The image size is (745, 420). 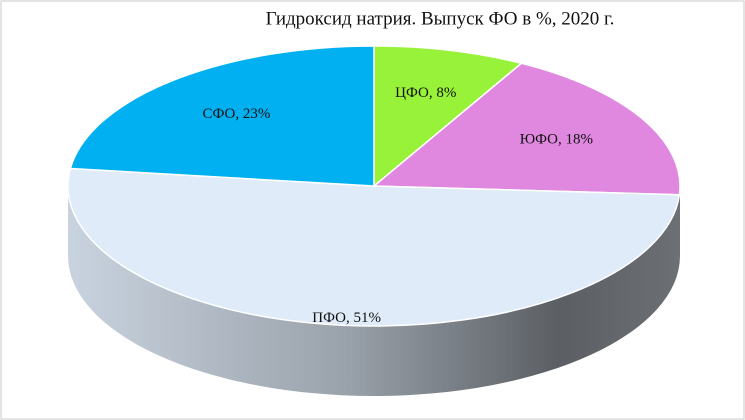 I want to click on data-label: ЦФО, 8%, so click(x=425, y=93).